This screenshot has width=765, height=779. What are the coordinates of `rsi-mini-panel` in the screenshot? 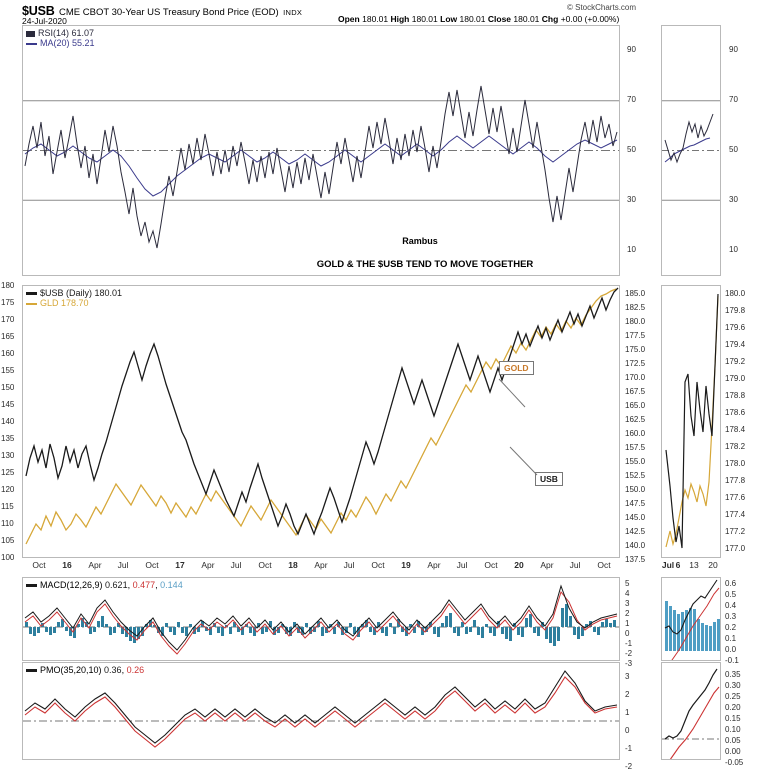 It's located at (691, 150).